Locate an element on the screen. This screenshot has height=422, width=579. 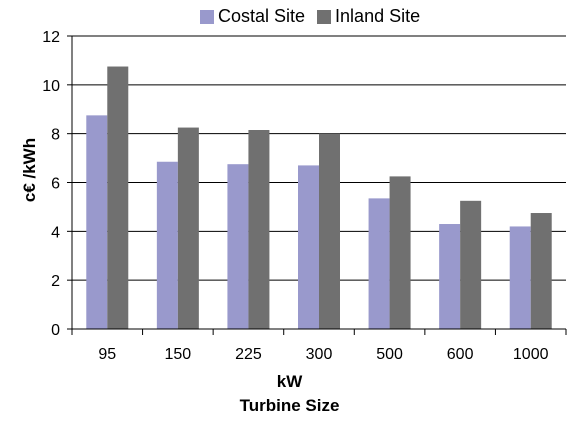
y-tick-label: 12 is located at coordinates (51, 37).